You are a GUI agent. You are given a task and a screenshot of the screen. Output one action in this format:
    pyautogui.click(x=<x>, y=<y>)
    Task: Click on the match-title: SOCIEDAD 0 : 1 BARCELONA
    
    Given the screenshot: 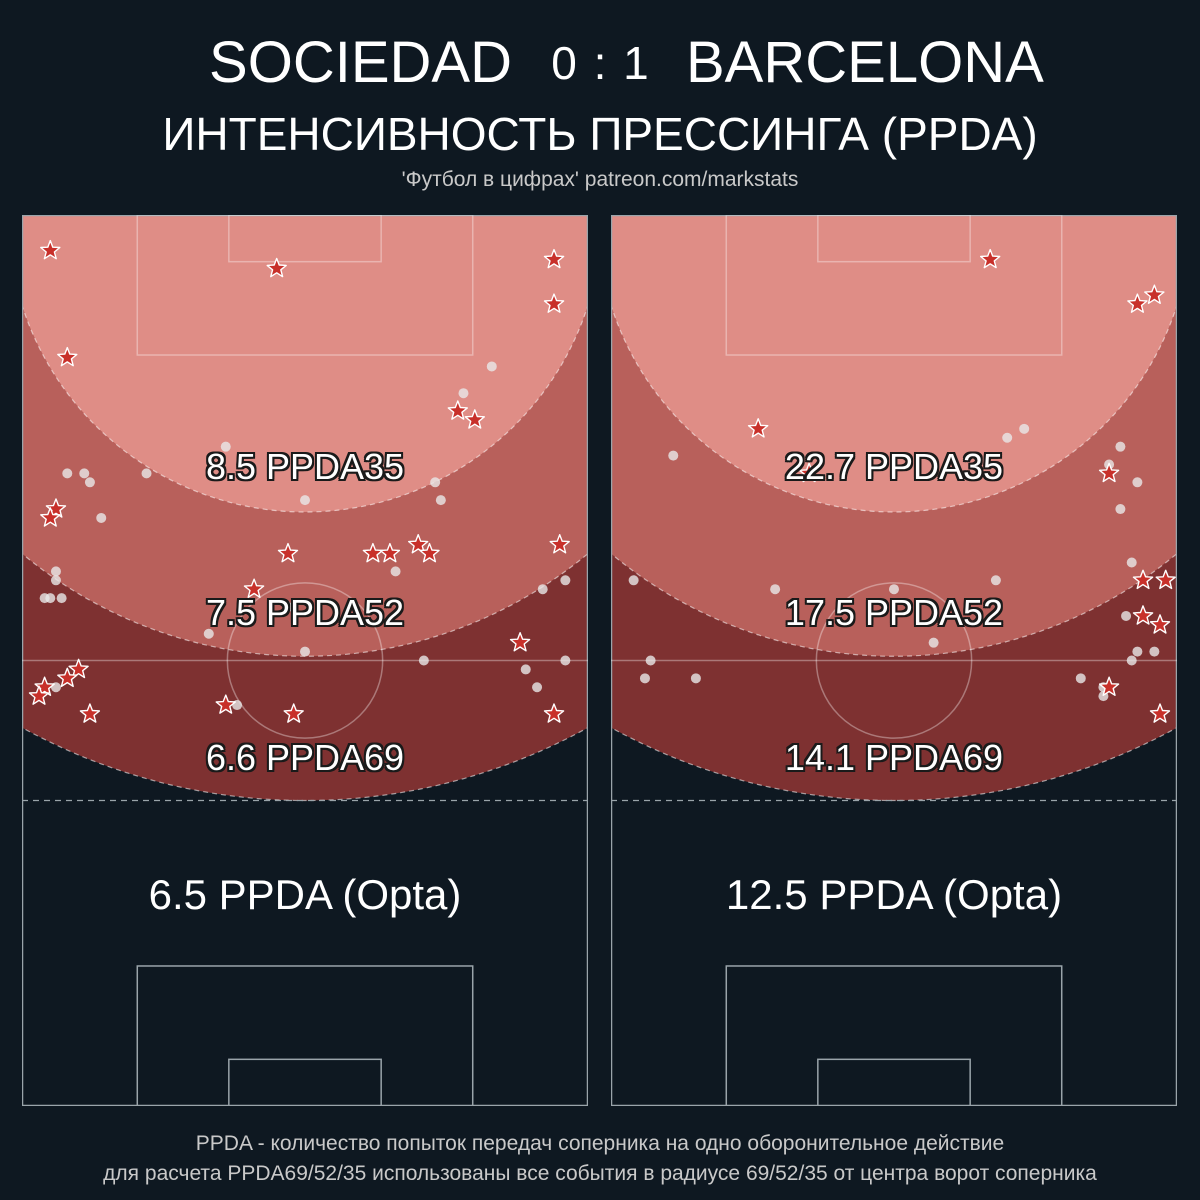 What is the action you would take?
    pyautogui.click(x=600, y=65)
    